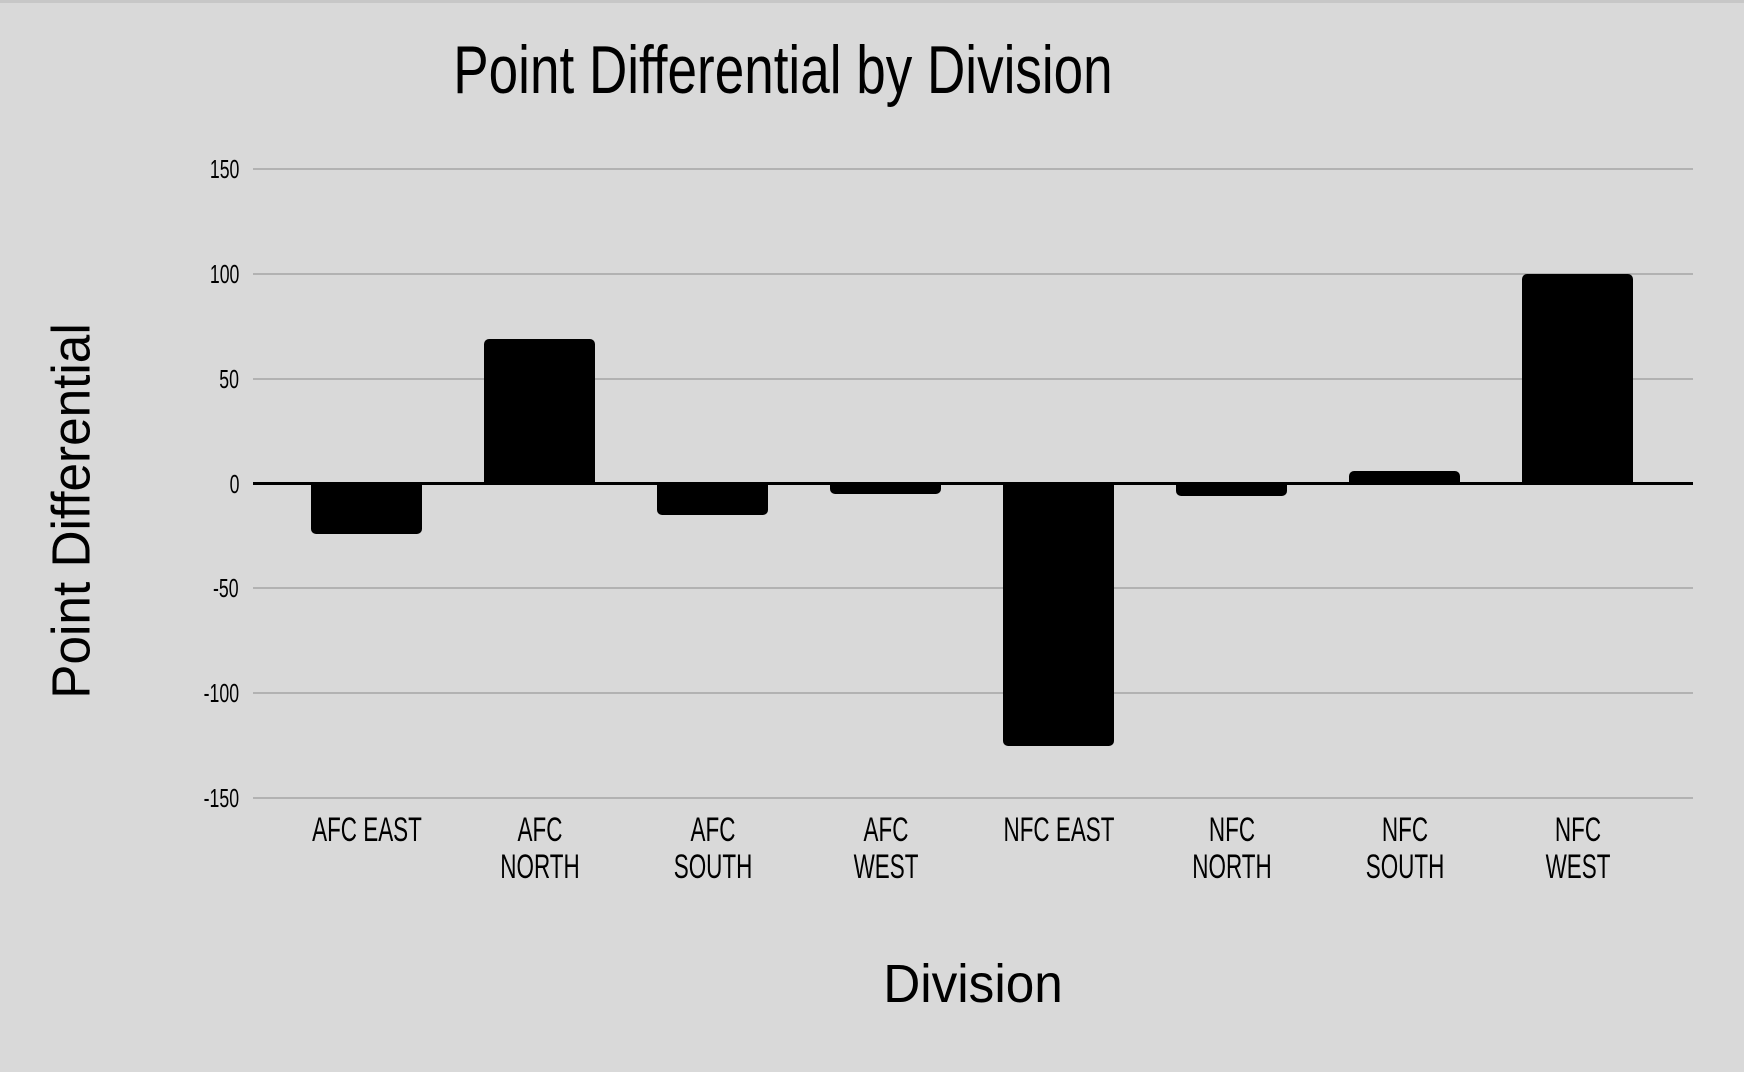  Describe the element at coordinates (1231, 490) in the screenshot. I see `bar-nfc-north` at that location.